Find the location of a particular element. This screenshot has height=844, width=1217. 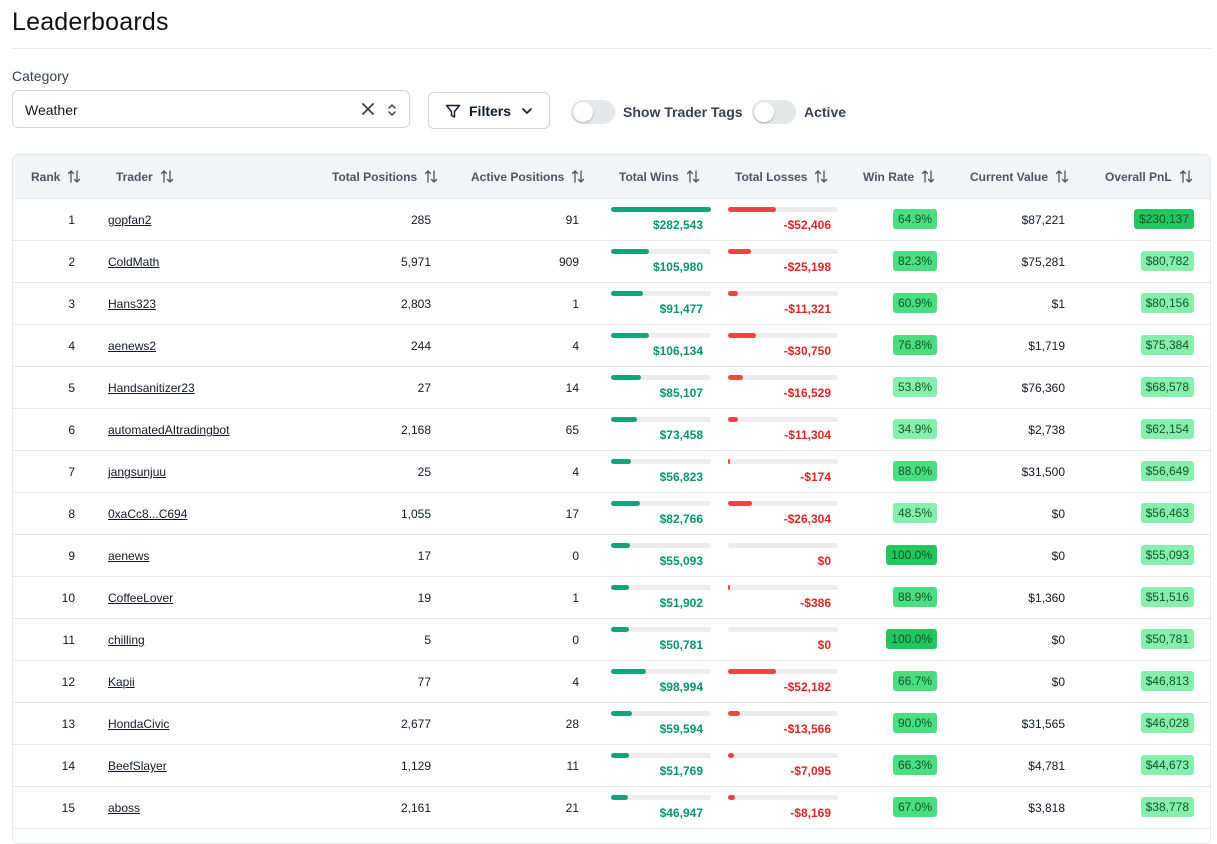

overall-pnl-badge: $46,813 is located at coordinates (1167, 681).